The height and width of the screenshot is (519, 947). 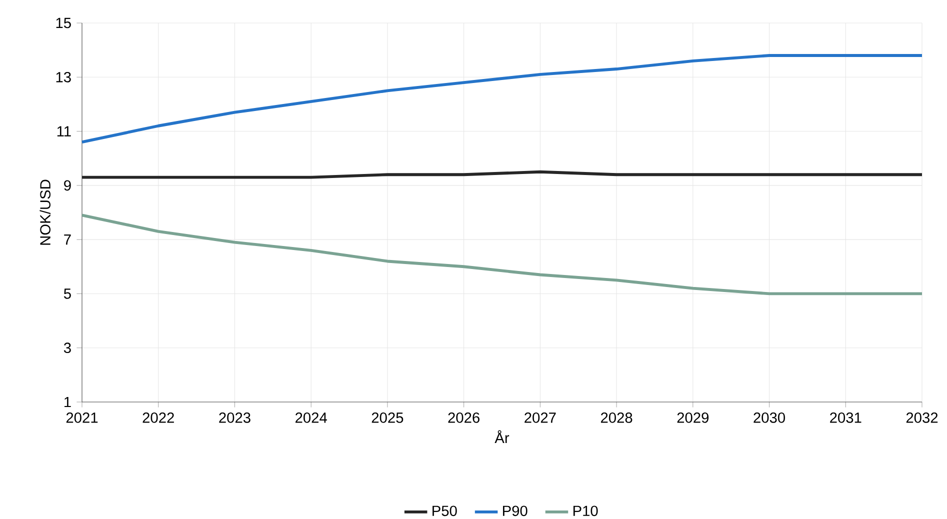 What do you see at coordinates (67, 348) in the screenshot?
I see `y-tick-label: 3` at bounding box center [67, 348].